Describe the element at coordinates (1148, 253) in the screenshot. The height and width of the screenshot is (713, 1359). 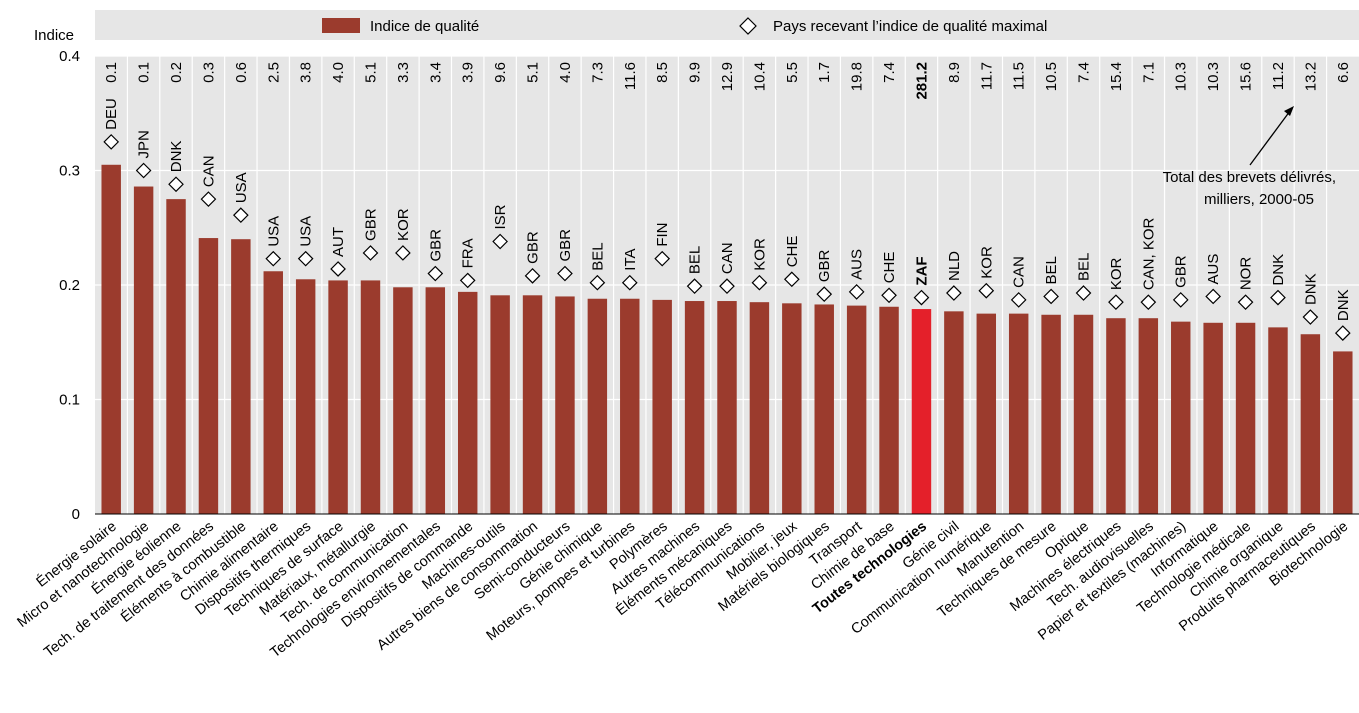
I see `max-country-label: CAN, KOR` at that location.